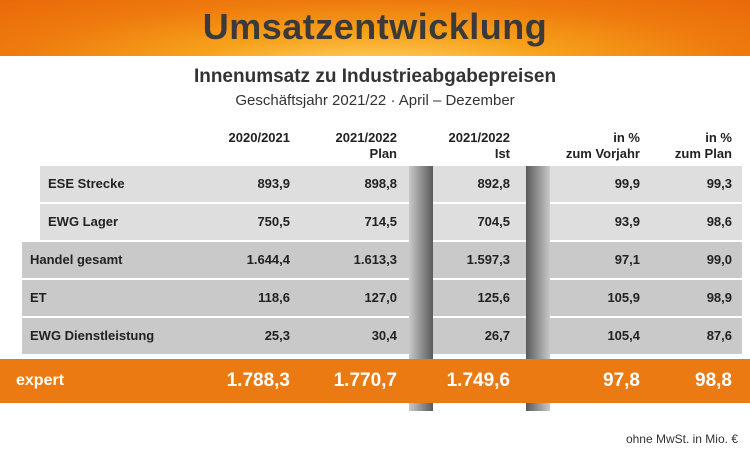  Describe the element at coordinates (621, 380) in the screenshot. I see `total-value: 97,8` at that location.